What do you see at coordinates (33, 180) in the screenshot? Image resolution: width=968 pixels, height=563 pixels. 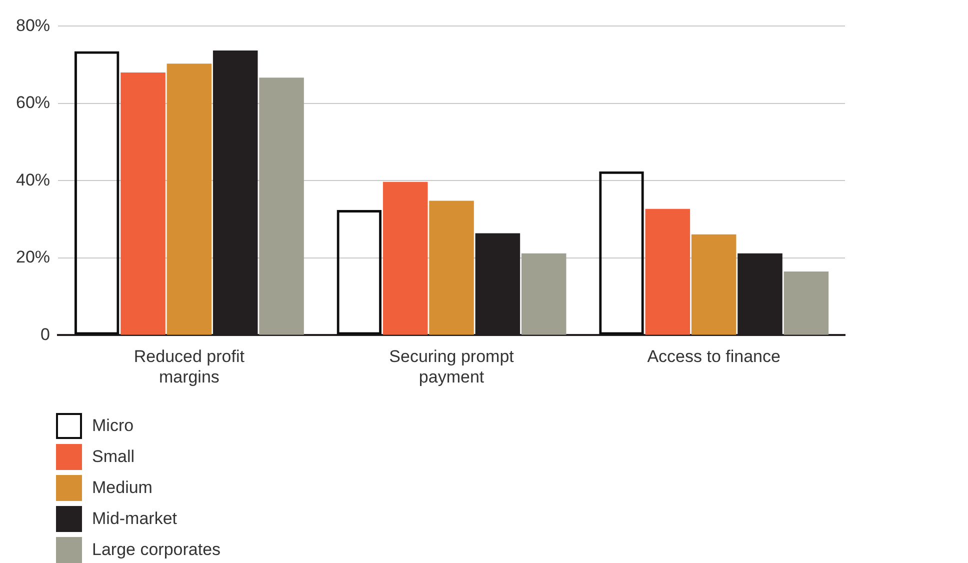 I see `y-tick-label: 40%` at bounding box center [33, 180].